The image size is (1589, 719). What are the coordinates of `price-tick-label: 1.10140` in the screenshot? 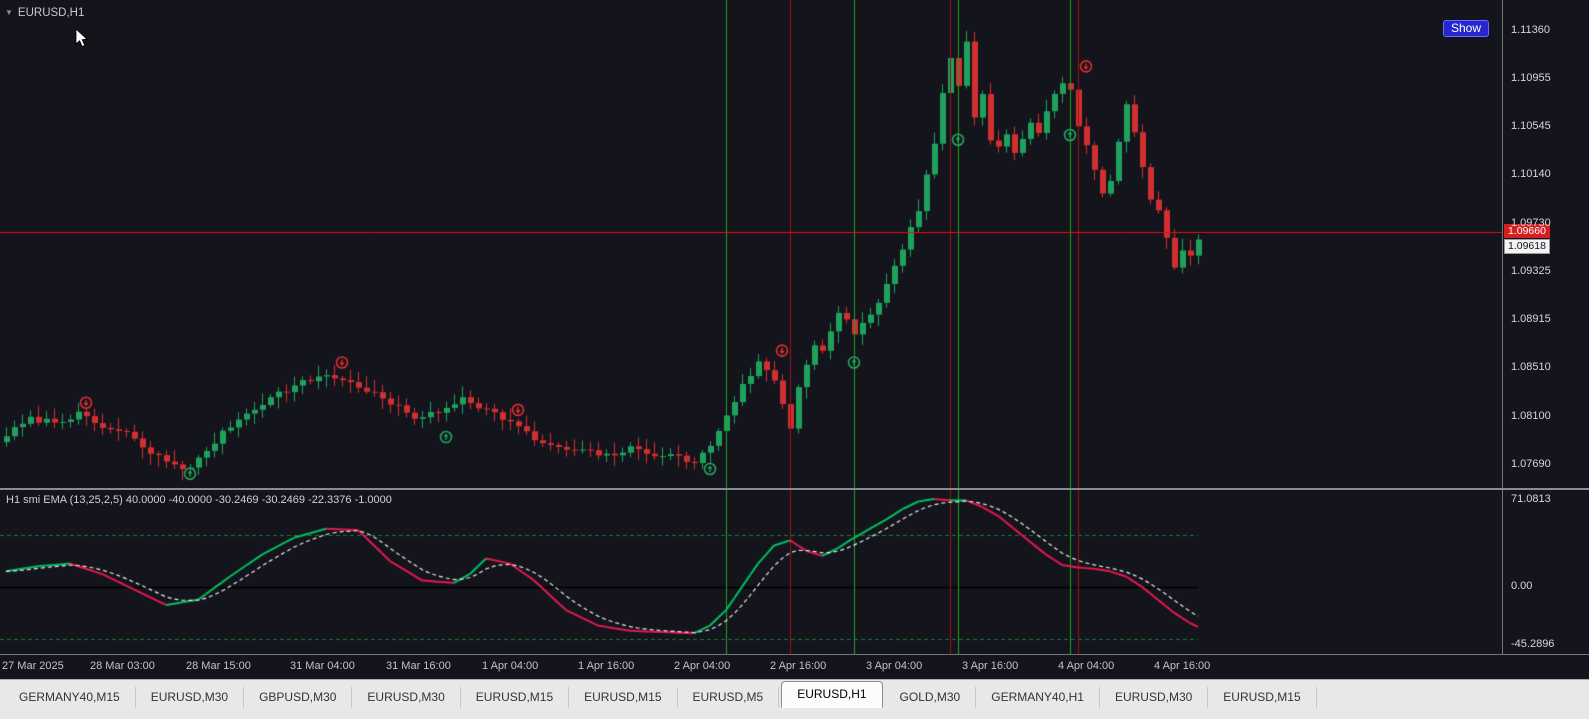 It's located at (1531, 174).